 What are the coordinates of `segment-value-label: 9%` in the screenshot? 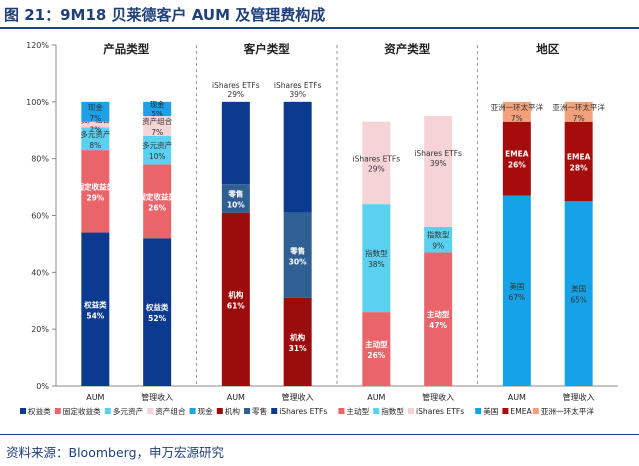 It's located at (438, 246).